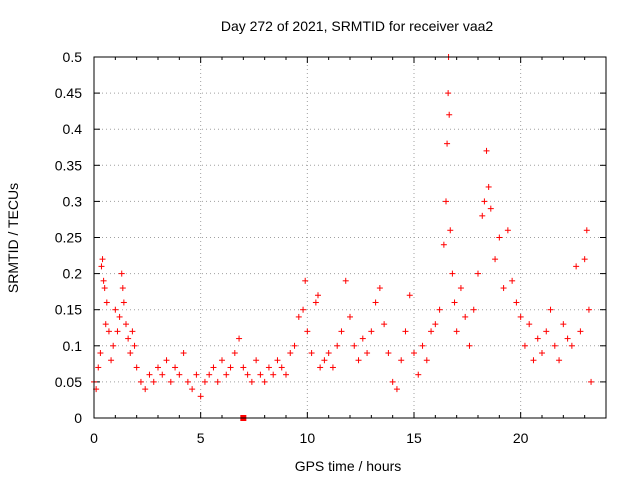  What do you see at coordinates (68, 93) in the screenshot?
I see `y-tick-label: 0.45` at bounding box center [68, 93].